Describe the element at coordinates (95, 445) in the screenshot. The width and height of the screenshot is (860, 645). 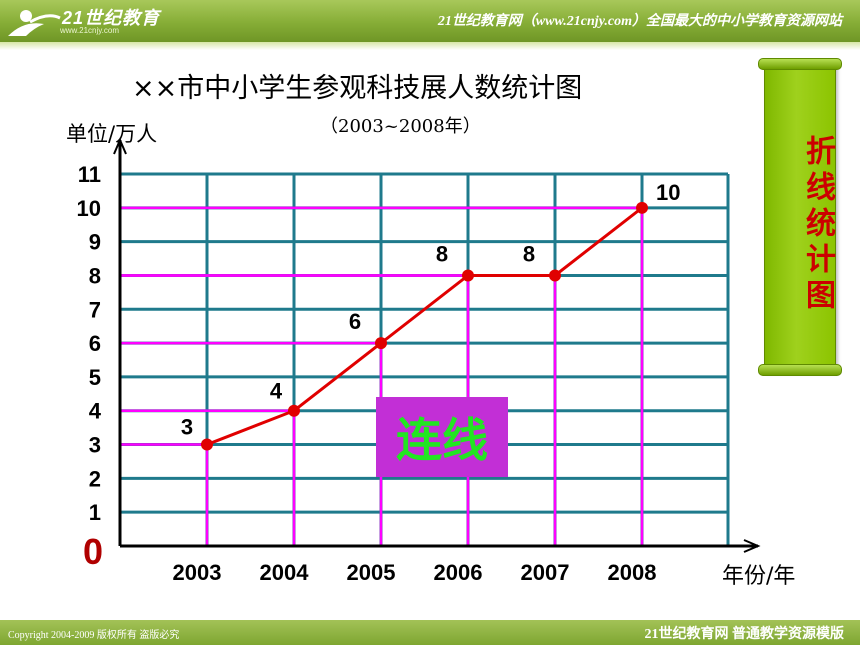
I see `y-tick-label: 3` at that location.